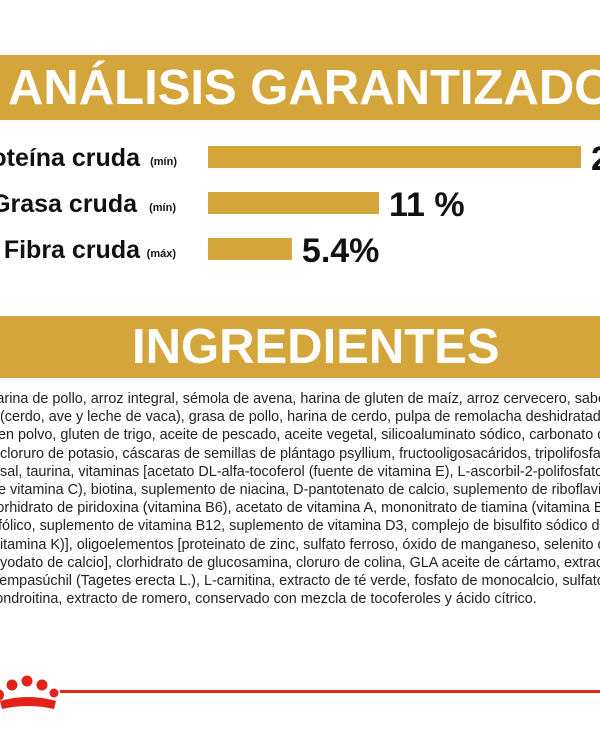  Describe the element at coordinates (595, 159) in the screenshot. I see `bar-value-label: 24 %` at that location.